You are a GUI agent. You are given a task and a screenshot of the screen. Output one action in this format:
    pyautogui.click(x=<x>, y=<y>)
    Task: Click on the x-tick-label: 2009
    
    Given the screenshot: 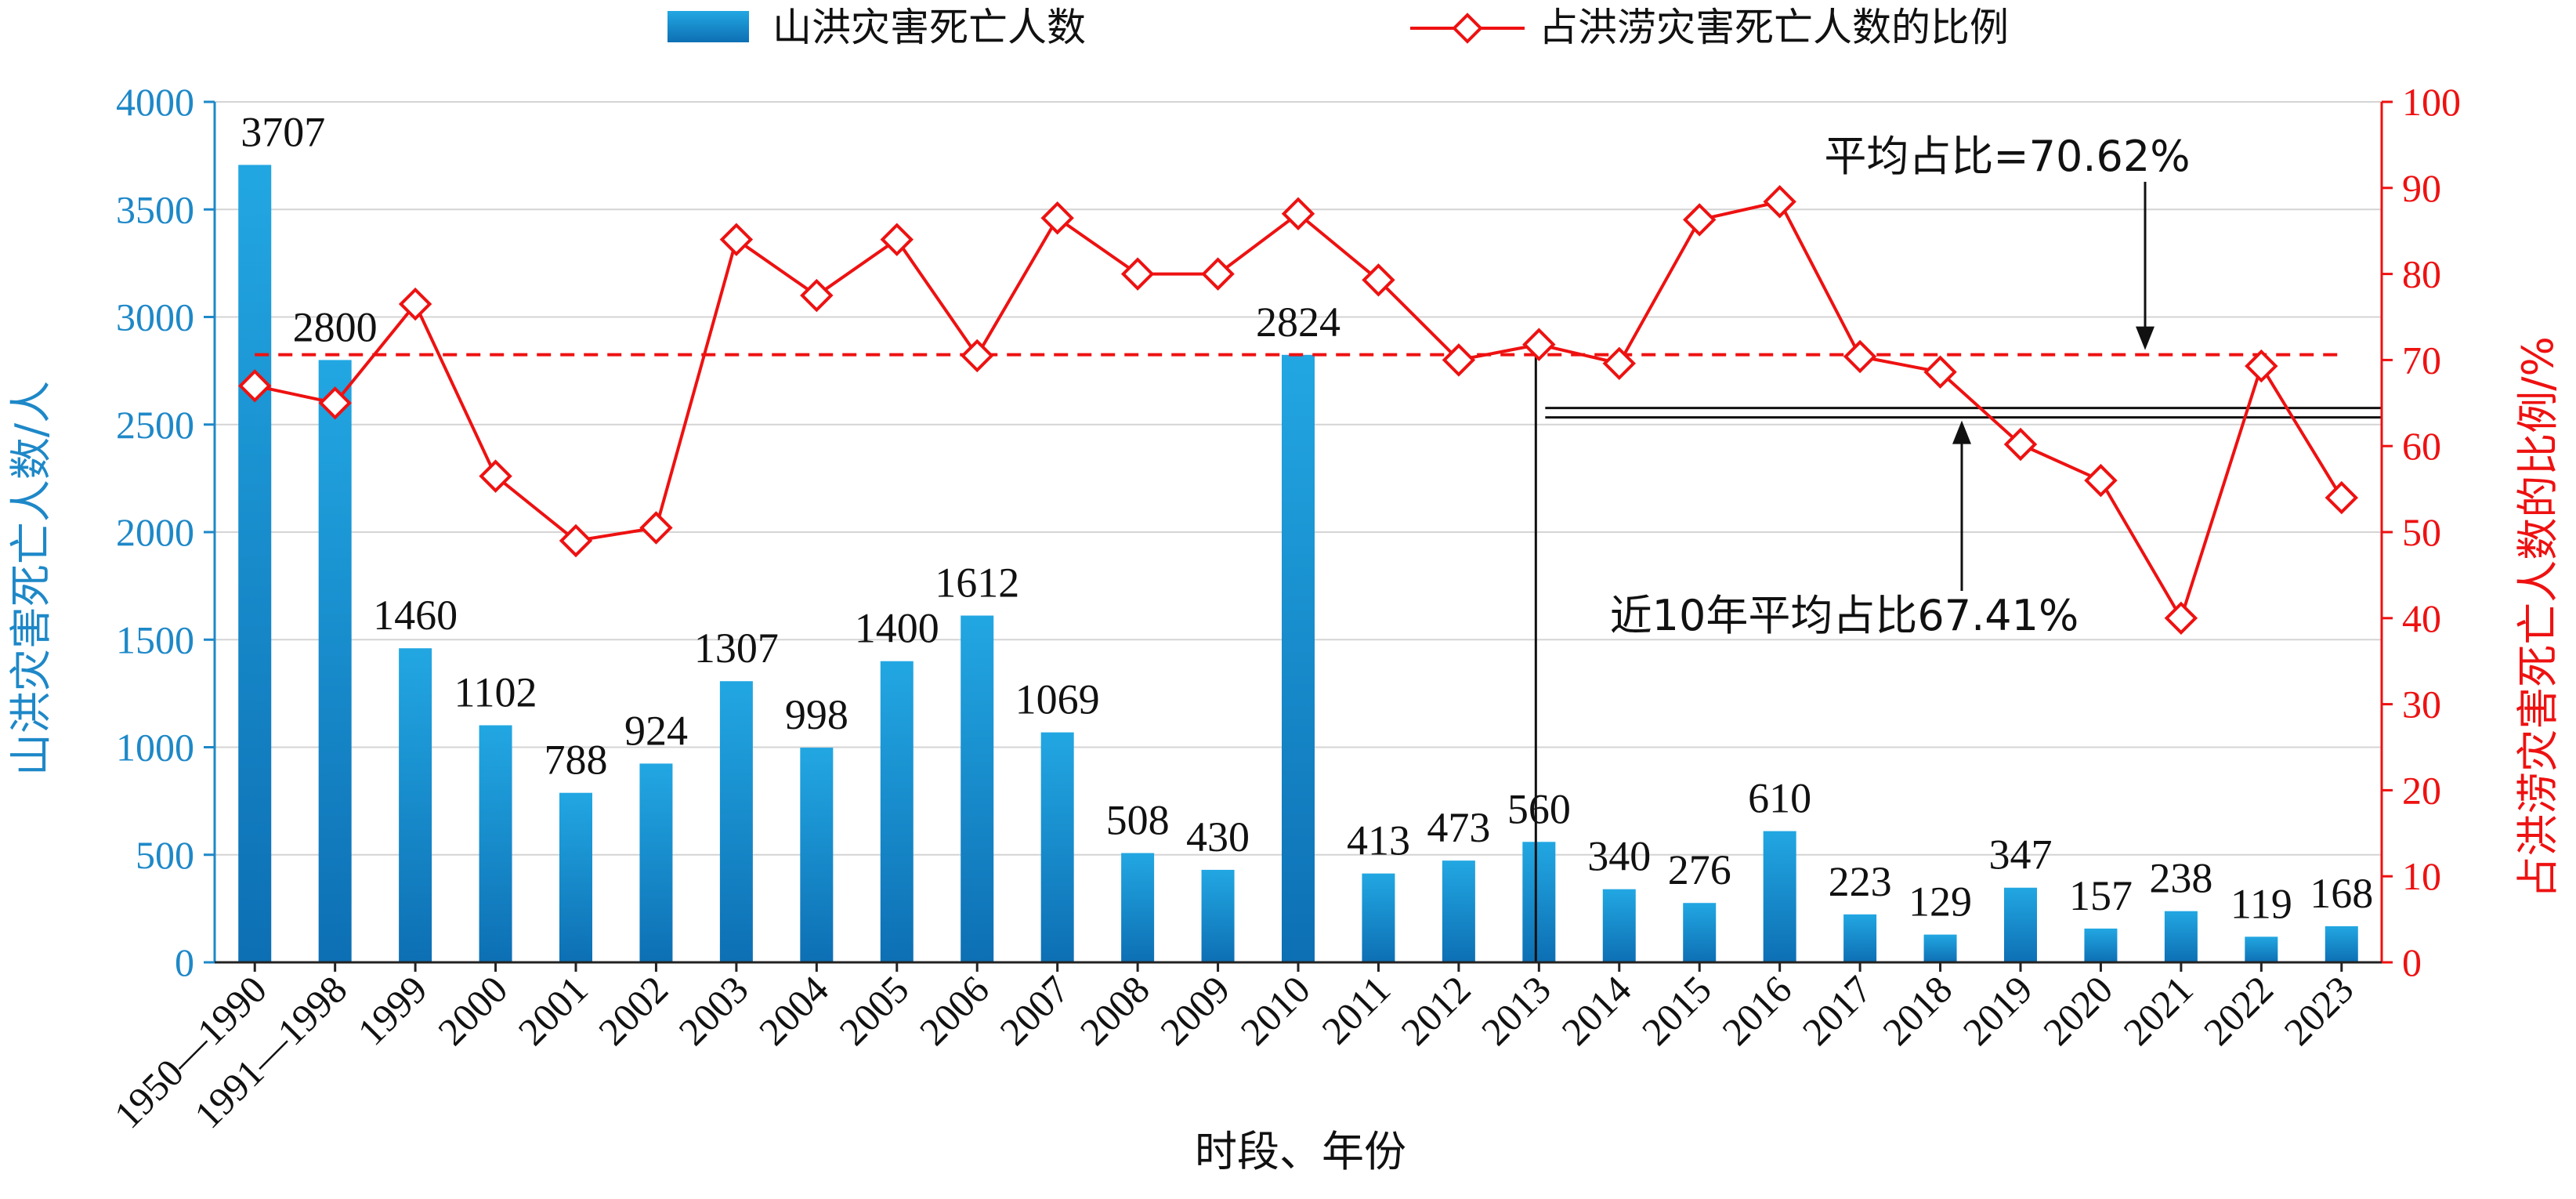 What is the action you would take?
    pyautogui.click(x=1195, y=1010)
    